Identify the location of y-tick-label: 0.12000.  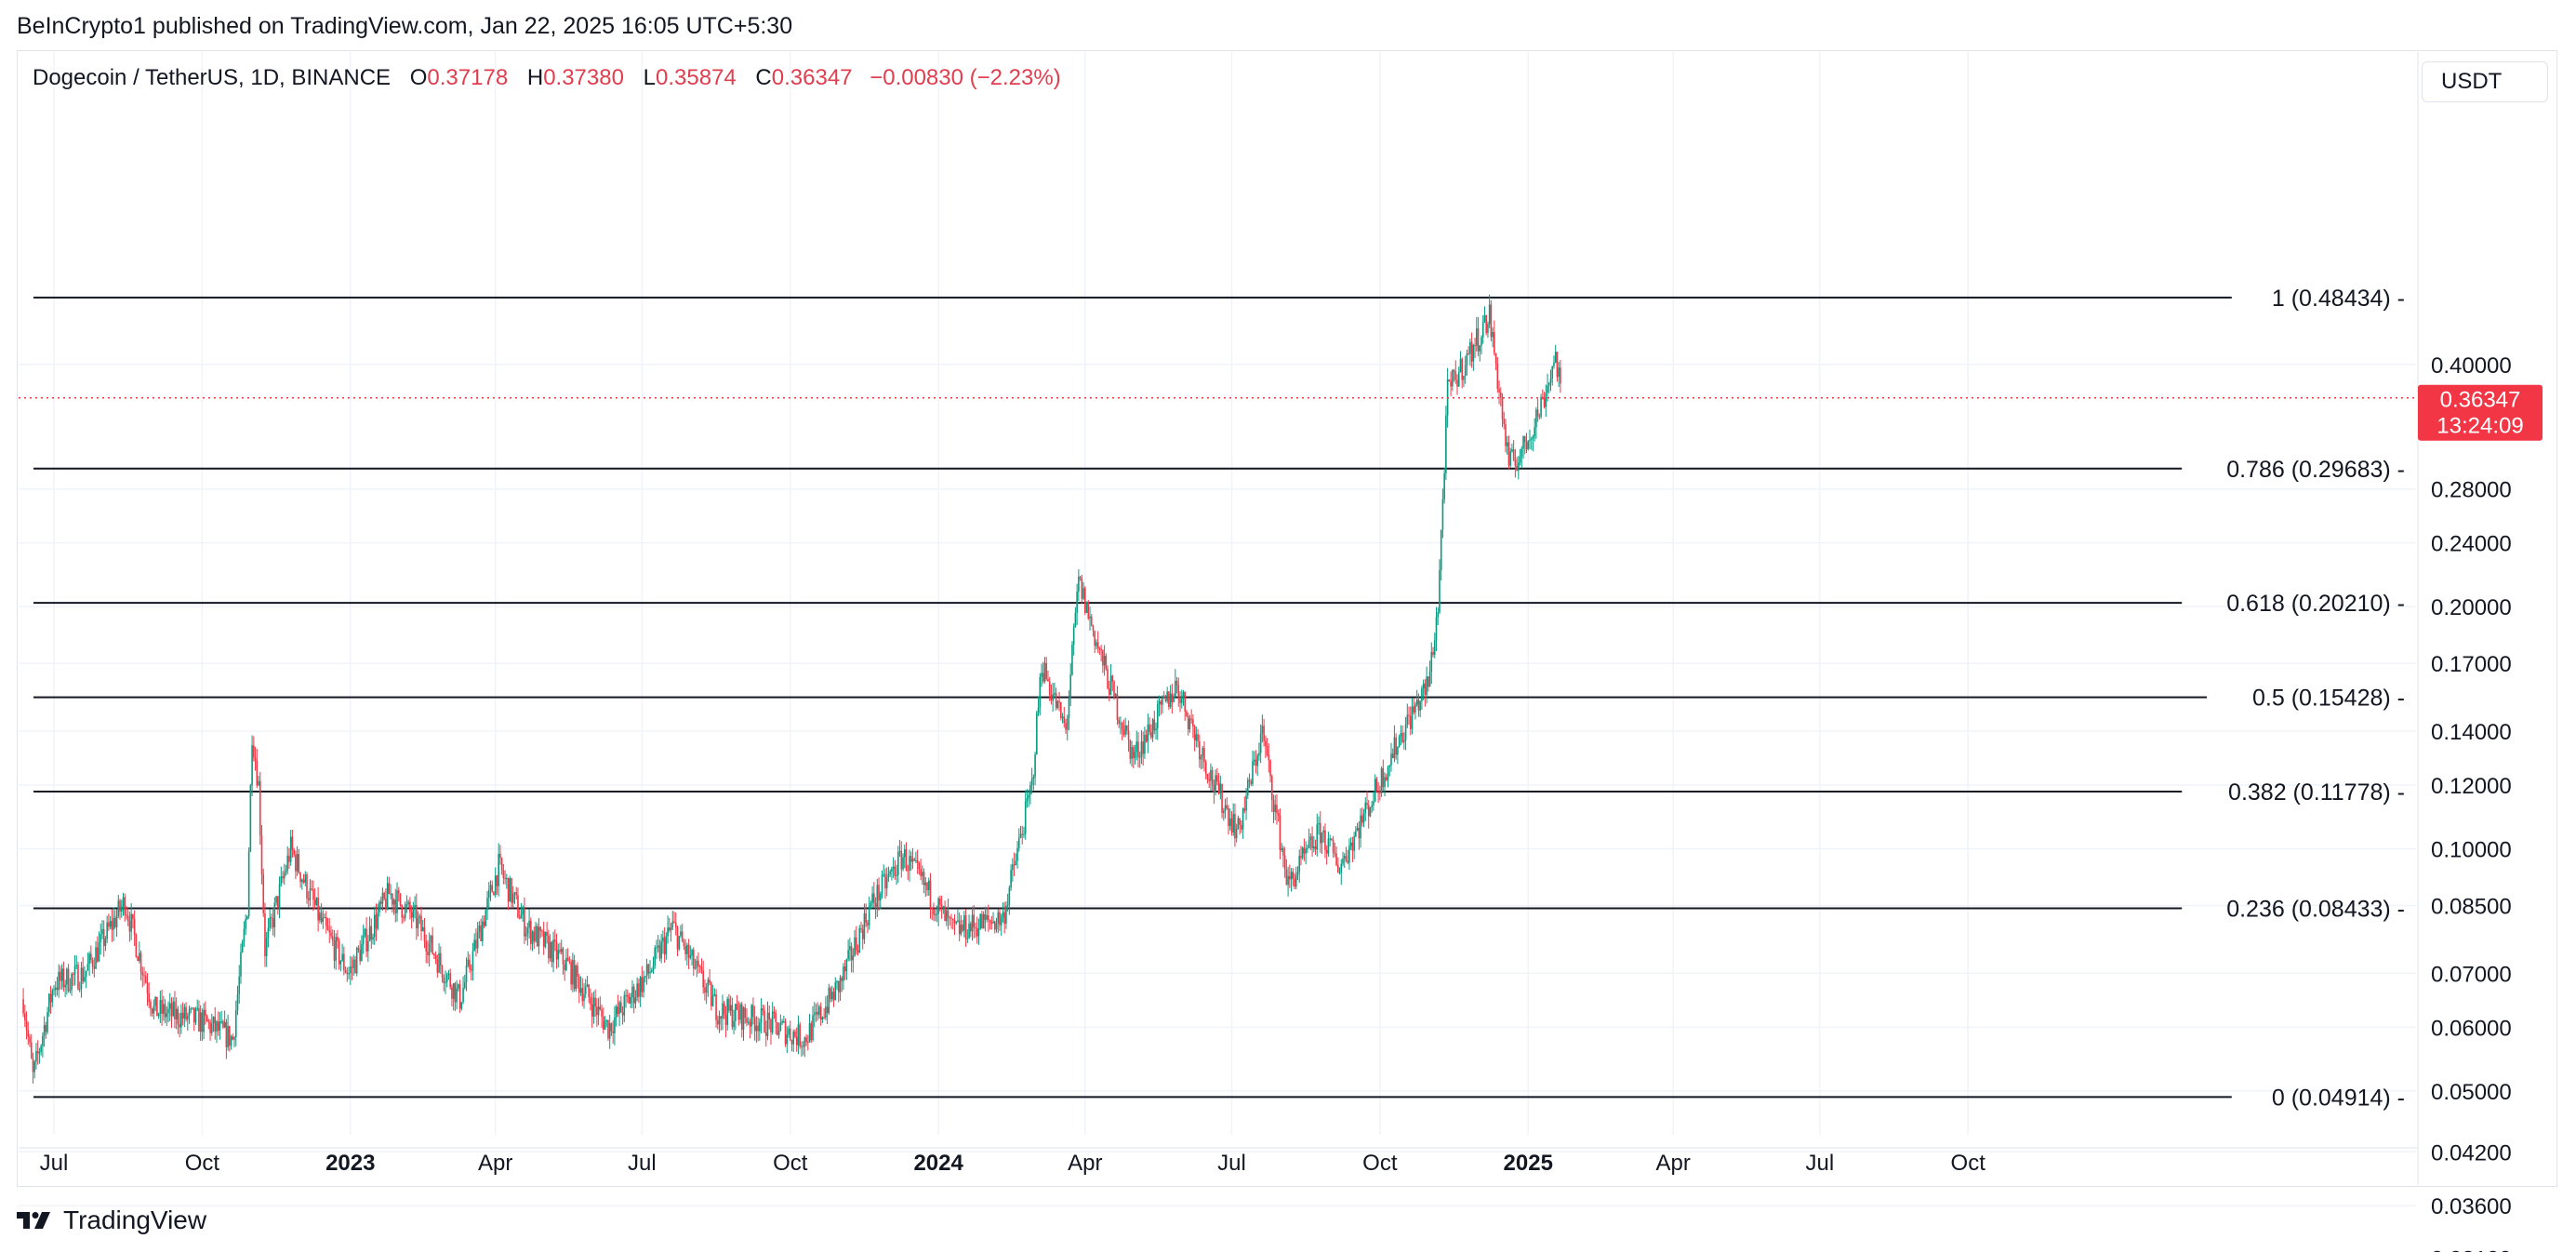
(2471, 786).